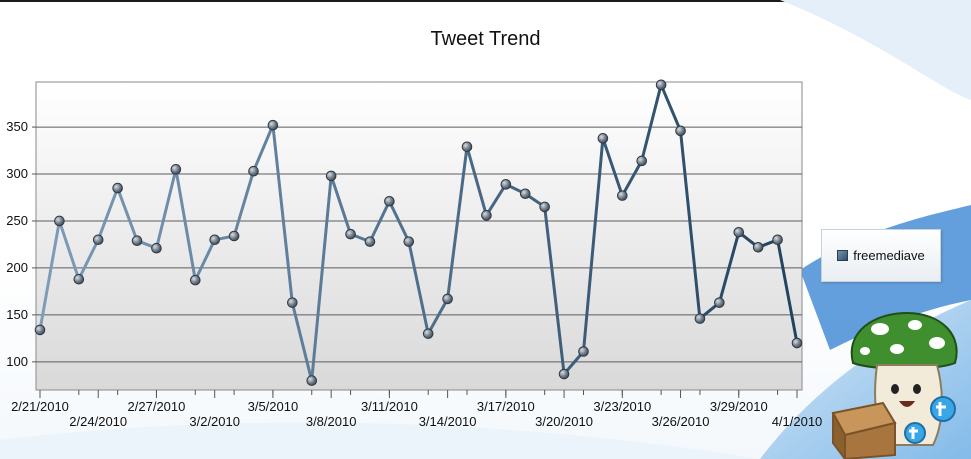 This screenshot has height=459, width=971. Describe the element at coordinates (98, 421) in the screenshot. I see `x-tick-label: 2/24/2010` at that location.